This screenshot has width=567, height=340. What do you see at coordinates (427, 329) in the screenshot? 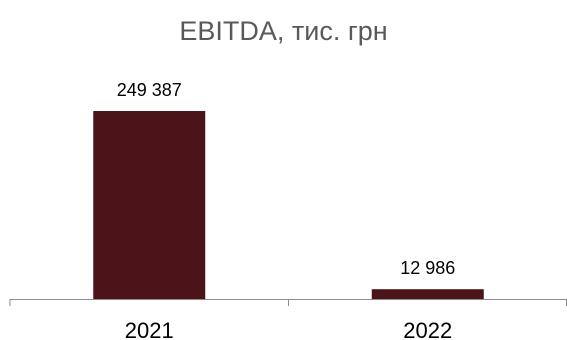
I see `x-tick-label-2022: 2022` at bounding box center [427, 329].